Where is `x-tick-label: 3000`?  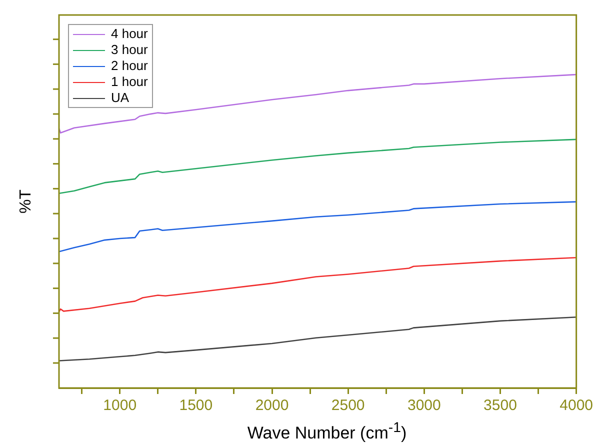 x-tick-label: 3000 is located at coordinates (424, 405).